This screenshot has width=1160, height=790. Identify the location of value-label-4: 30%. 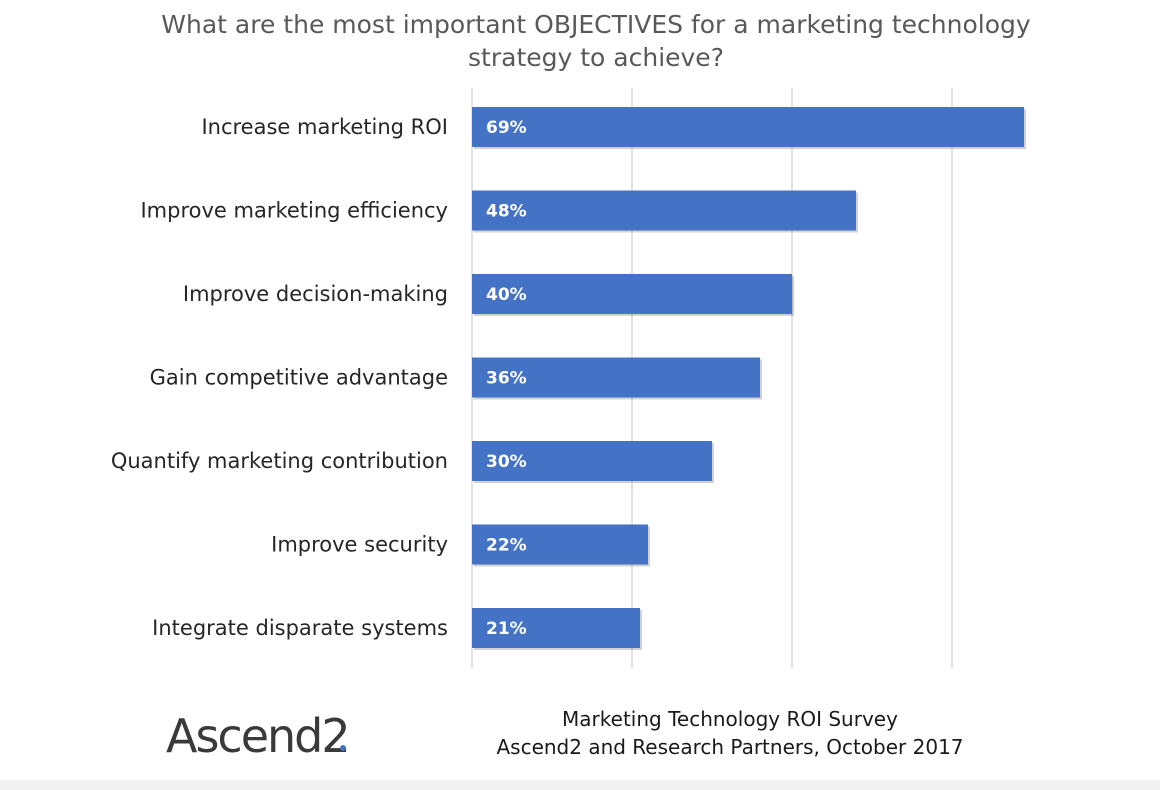
(506, 462).